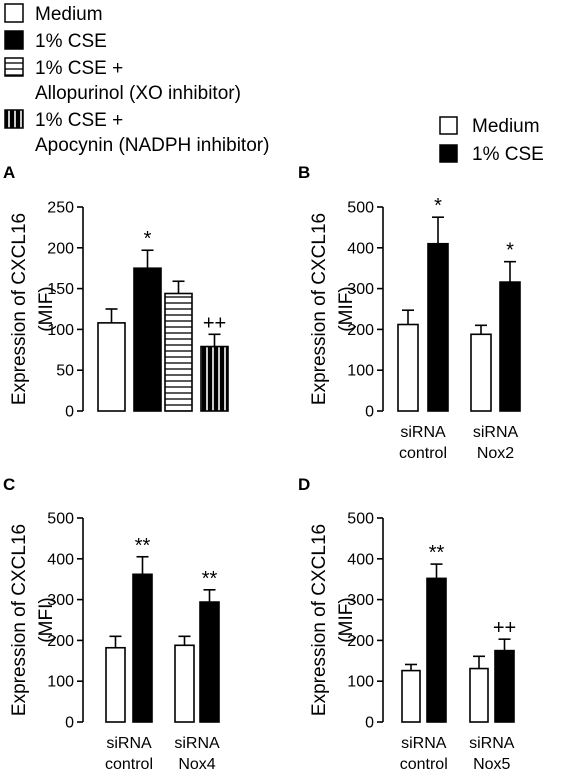 This screenshot has width=561, height=772. What do you see at coordinates (304, 172) in the screenshot?
I see `panel-letter: B` at bounding box center [304, 172].